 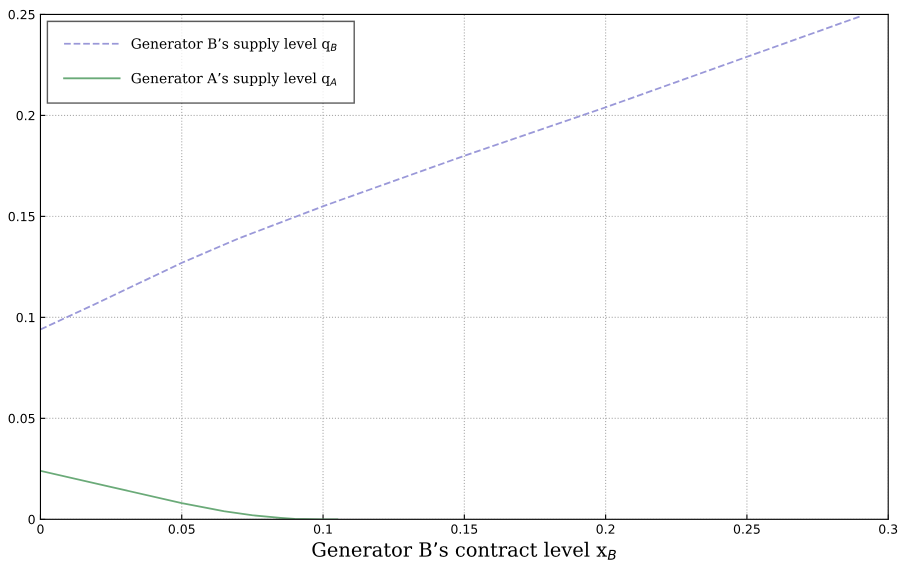 What do you see at coordinates (747, 529) in the screenshot?
I see `x-tick-label: 0.25` at bounding box center [747, 529].